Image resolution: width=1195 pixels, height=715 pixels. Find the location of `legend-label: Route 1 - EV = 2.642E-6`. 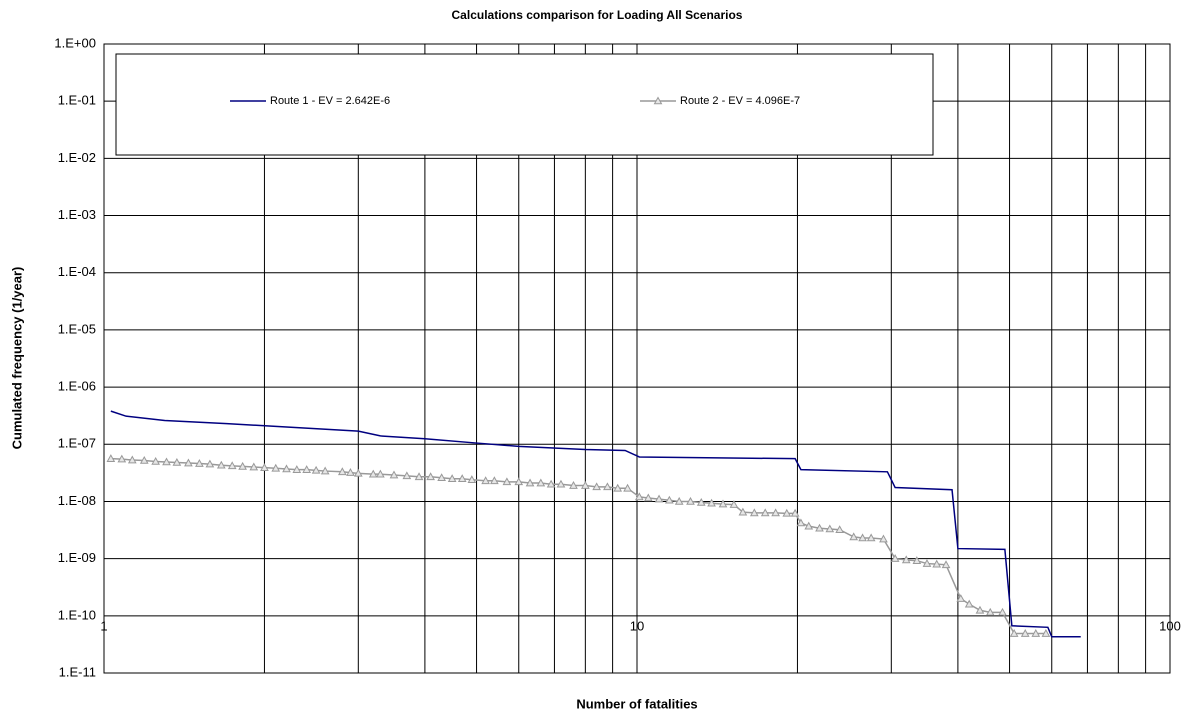

legend-label: Route 1 - EV = 2.642E-6 is located at coordinates (330, 101).